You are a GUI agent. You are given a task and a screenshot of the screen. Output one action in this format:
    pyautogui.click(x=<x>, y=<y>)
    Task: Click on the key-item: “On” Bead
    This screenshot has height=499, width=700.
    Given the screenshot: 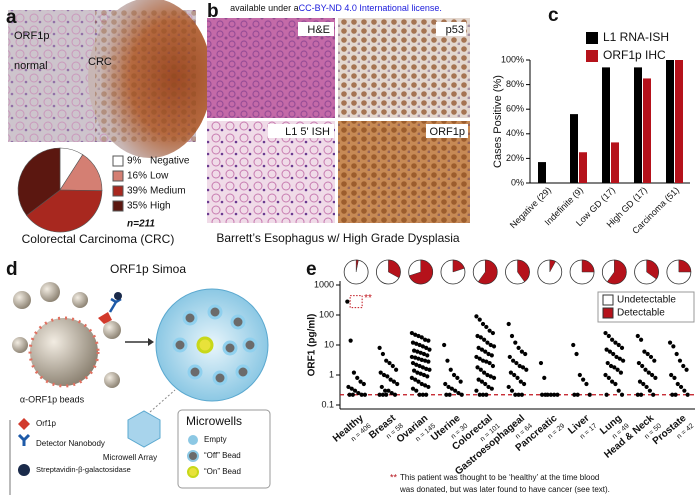 What is the action you would take?
    pyautogui.click(x=222, y=471)
    